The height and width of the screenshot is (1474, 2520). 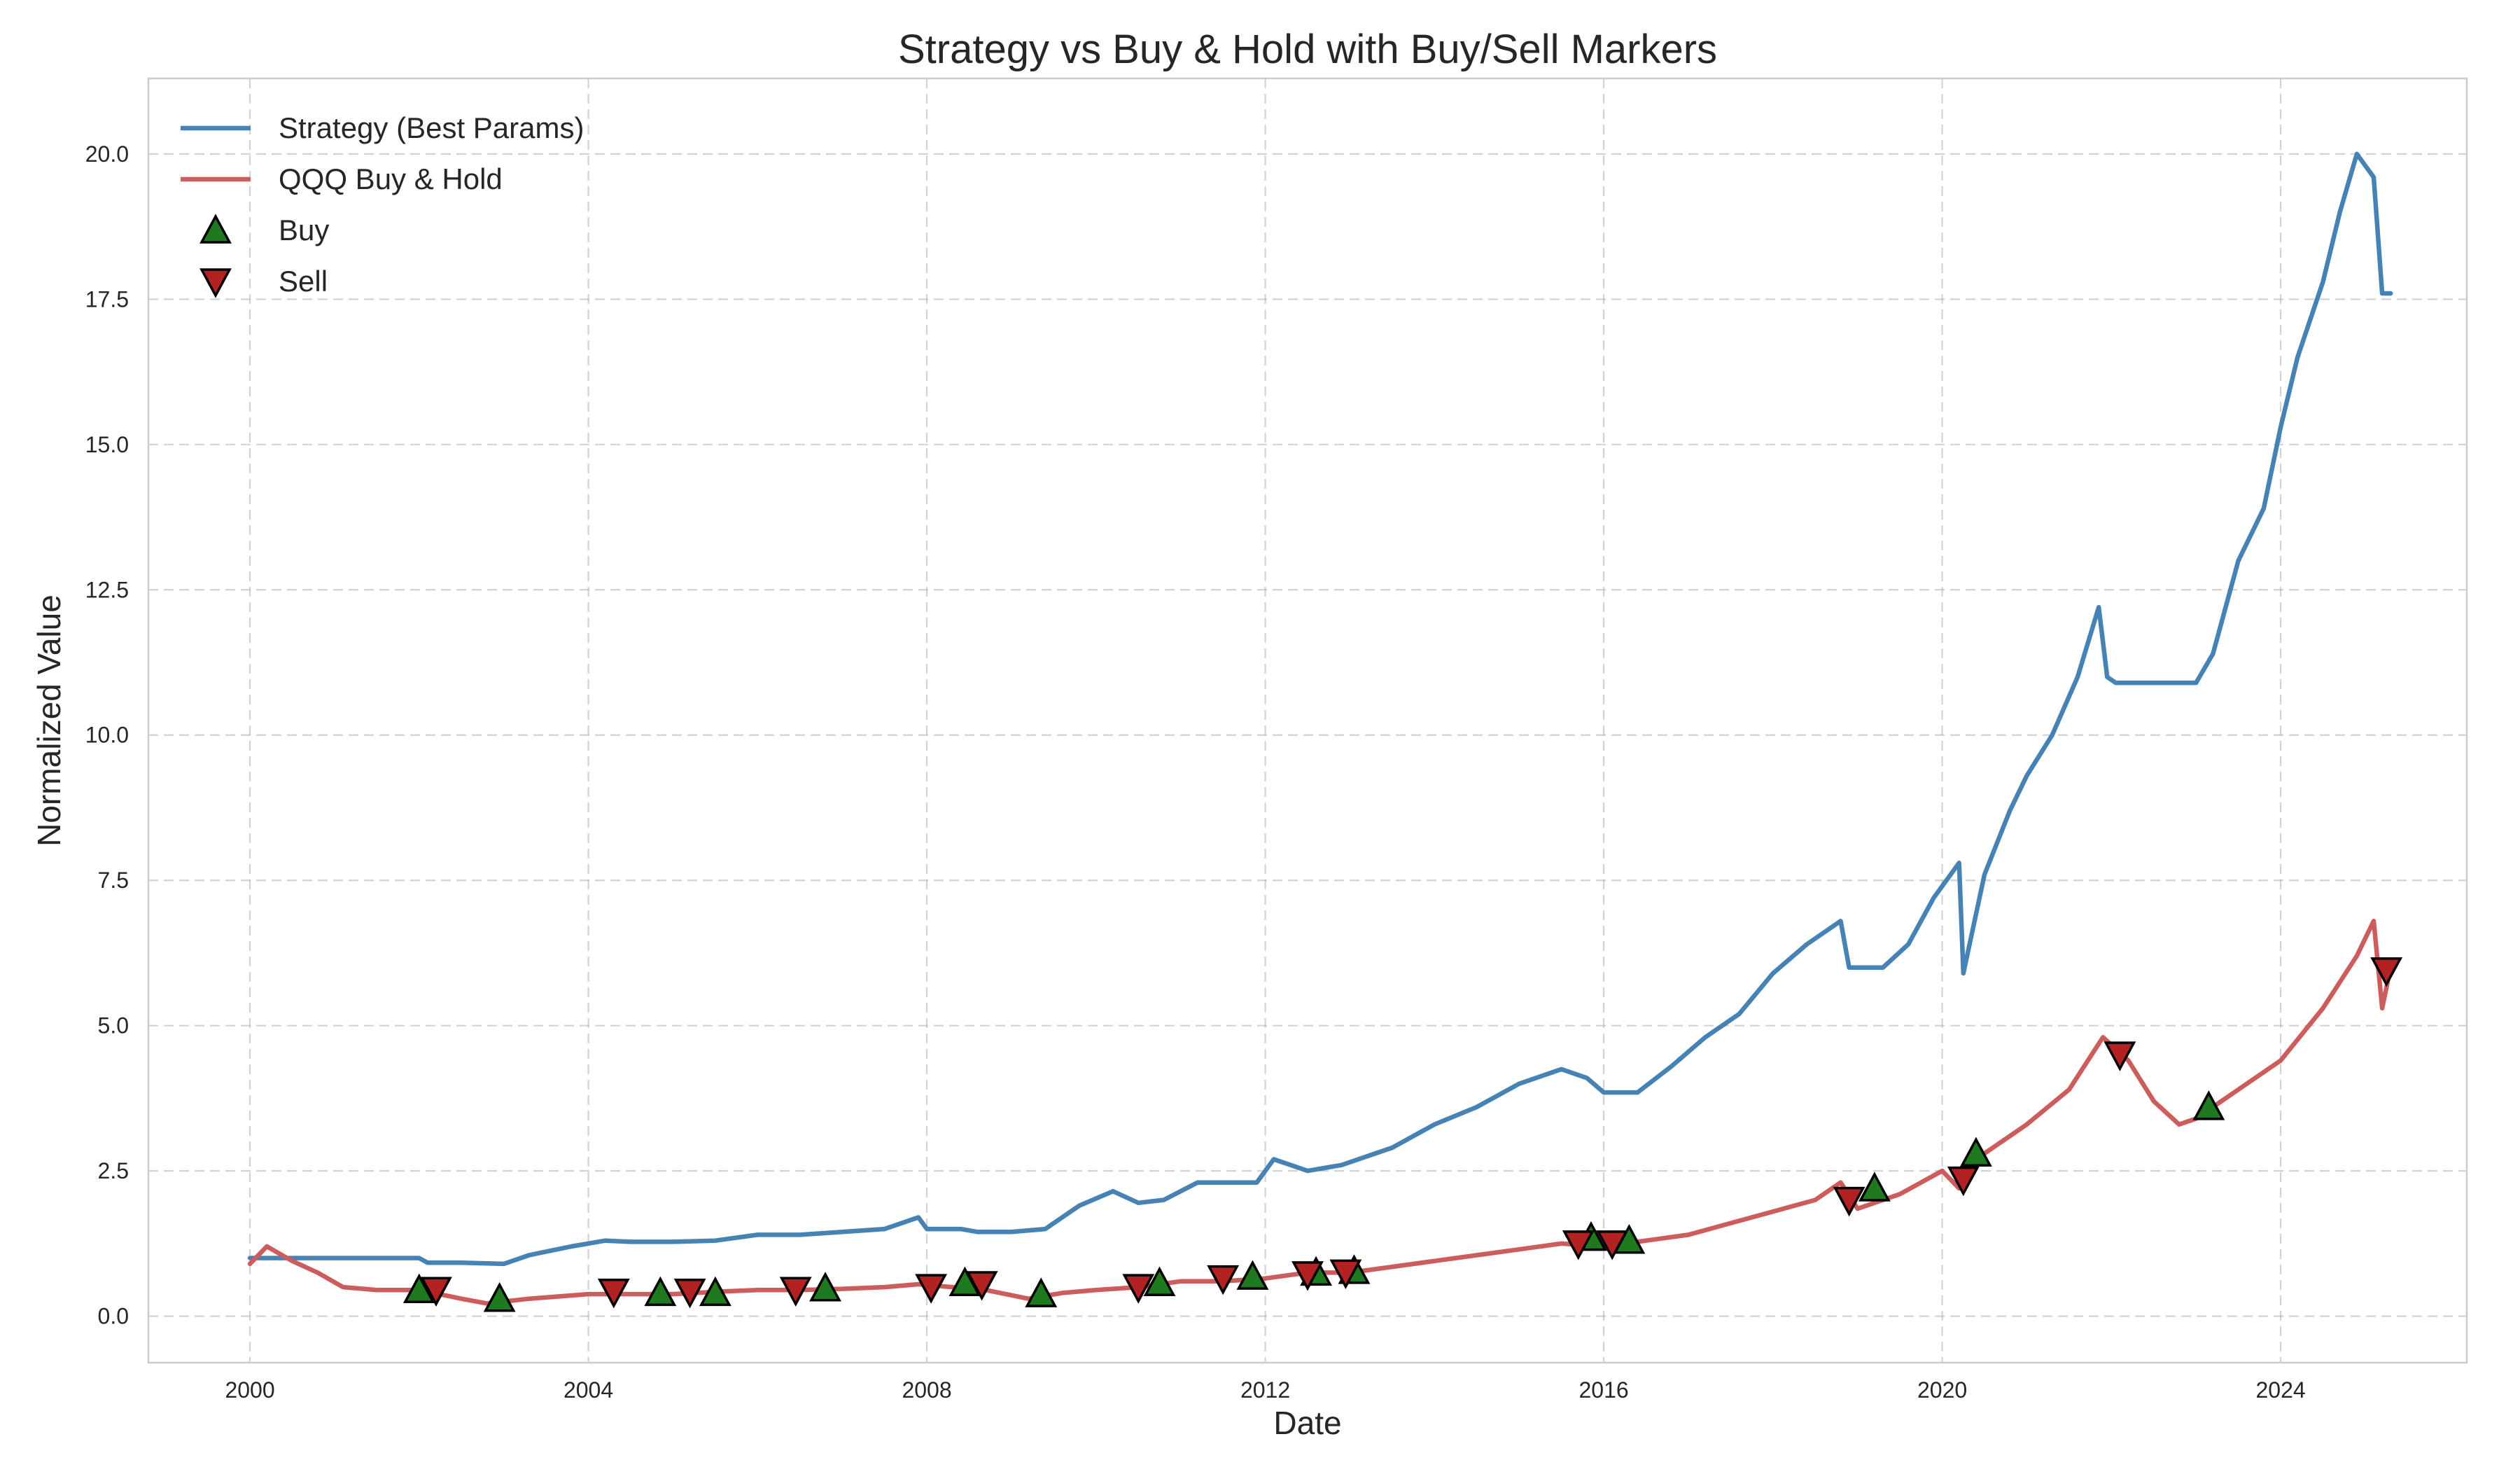 What do you see at coordinates (588, 1390) in the screenshot?
I see `x-tick-label: 2004` at bounding box center [588, 1390].